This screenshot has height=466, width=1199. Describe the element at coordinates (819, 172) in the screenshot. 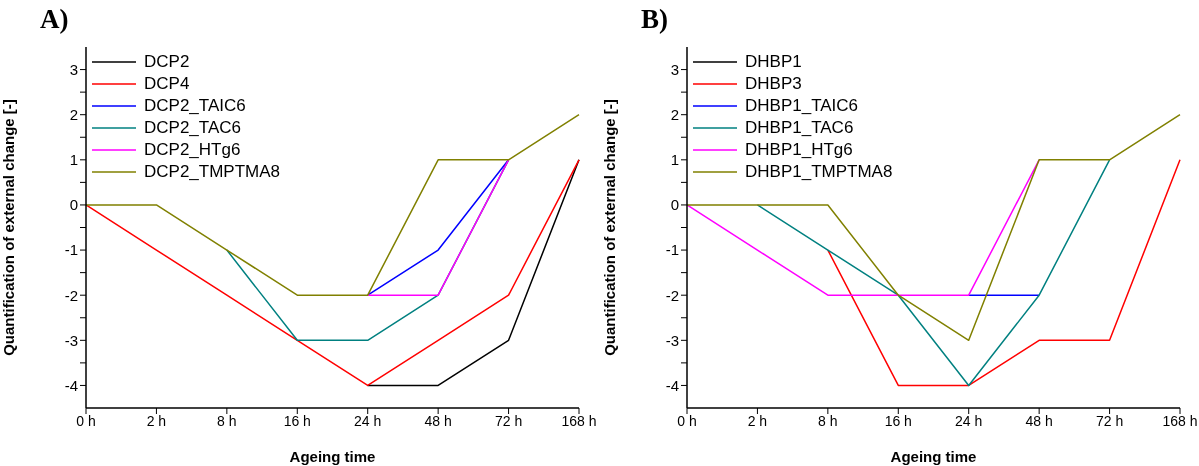

I see `legend-label: DHBP1_TMPTMA8` at that location.